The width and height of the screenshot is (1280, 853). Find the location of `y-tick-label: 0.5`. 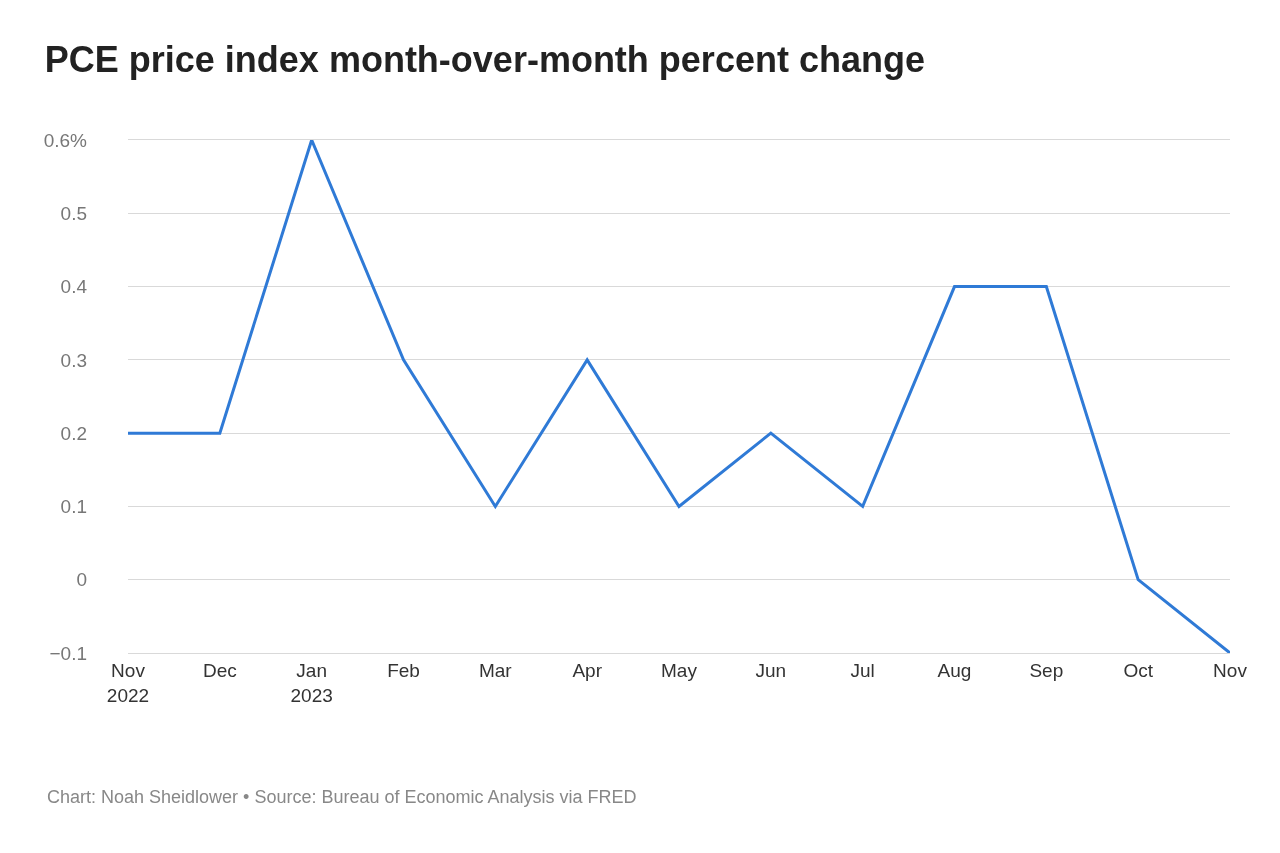

y-tick-label: 0.5 is located at coordinates (73, 213).